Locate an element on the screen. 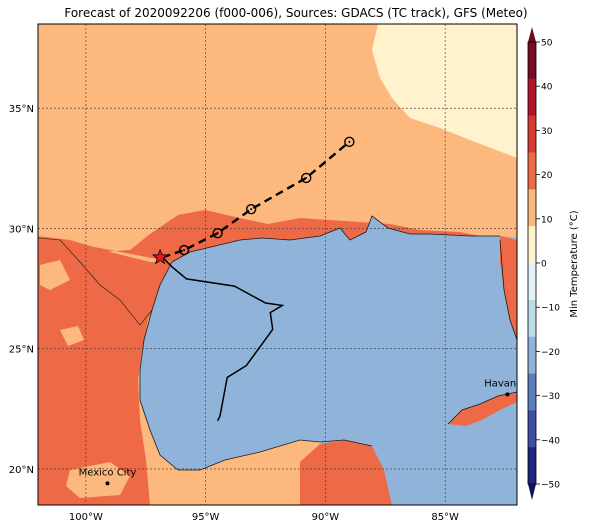 Image resolution: width=592 pixels, height=529 pixels. warm-patch-mexico is located at coordinates (72, 336).